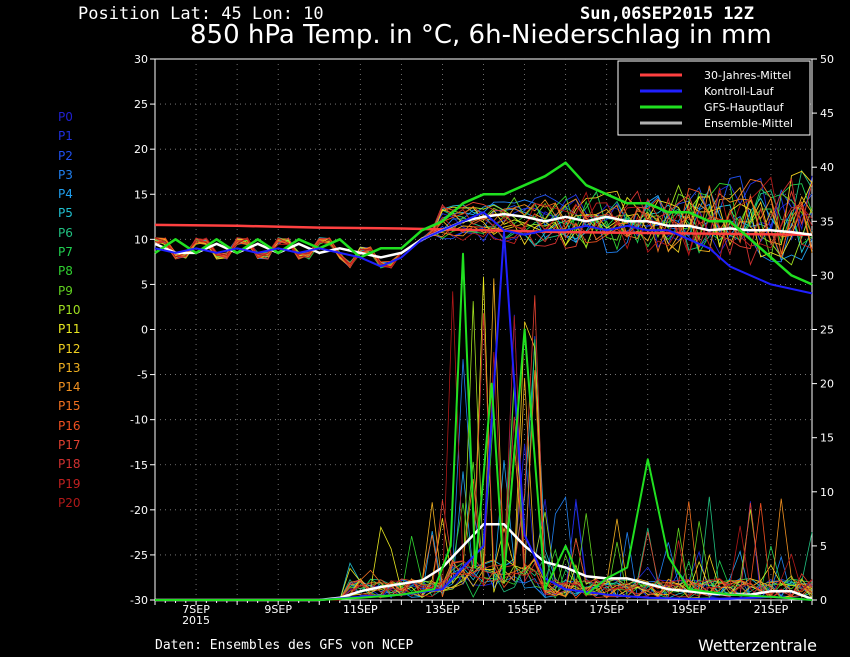 Image resolution: width=850 pixels, height=657 pixels. I want to click on member-label-p6: P6, so click(65, 232).